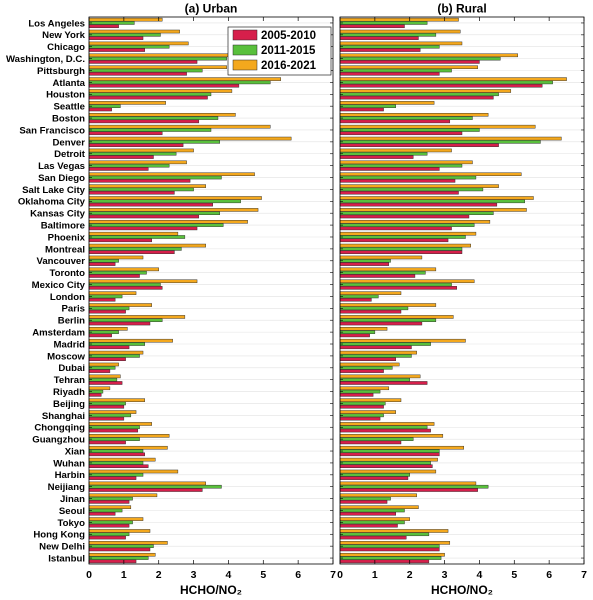 The image size is (593, 600). Describe the element at coordinates (54, 190) in the screenshot. I see `category-label: Salt Lake City` at that location.